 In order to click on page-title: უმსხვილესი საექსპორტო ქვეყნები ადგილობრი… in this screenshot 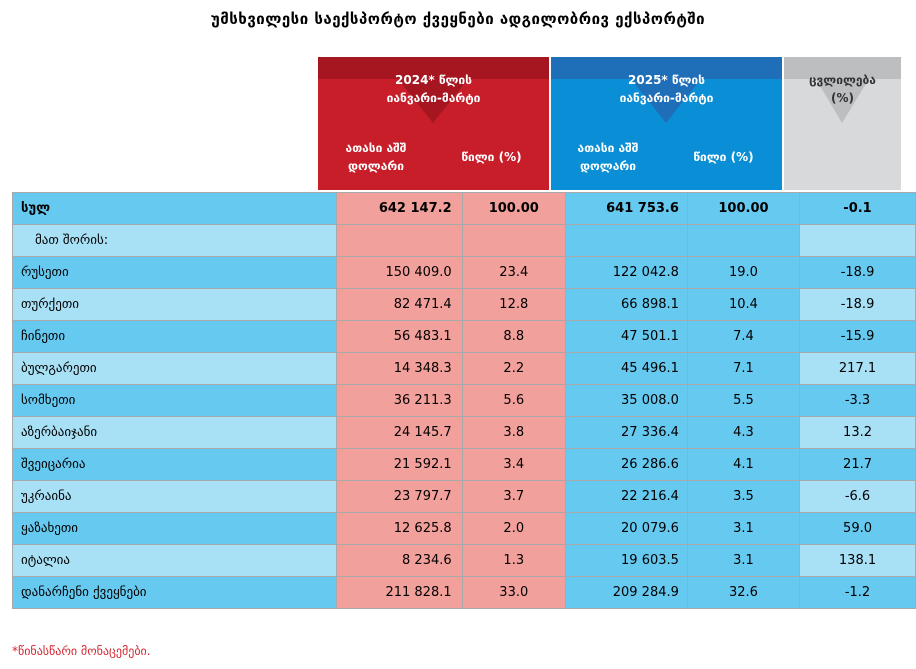, I will do `click(458, 19)`.